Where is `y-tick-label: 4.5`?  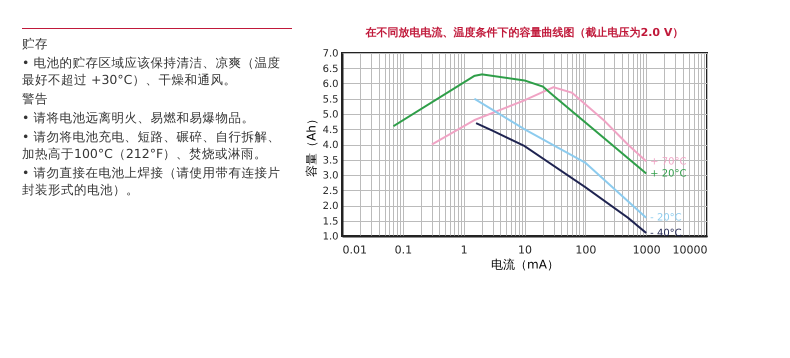 y-tick-label: 4.5 is located at coordinates (330, 130).